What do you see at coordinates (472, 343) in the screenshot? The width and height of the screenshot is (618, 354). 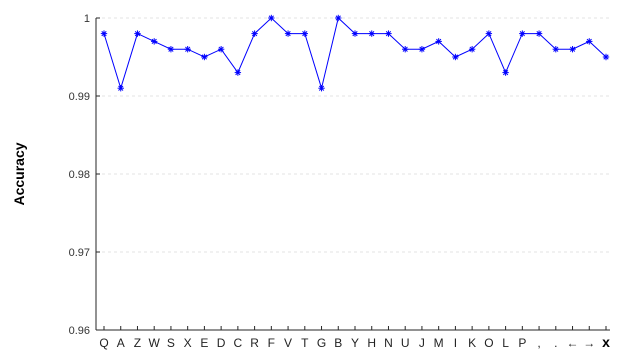 I see `x-tick-label: K` at bounding box center [472, 343].